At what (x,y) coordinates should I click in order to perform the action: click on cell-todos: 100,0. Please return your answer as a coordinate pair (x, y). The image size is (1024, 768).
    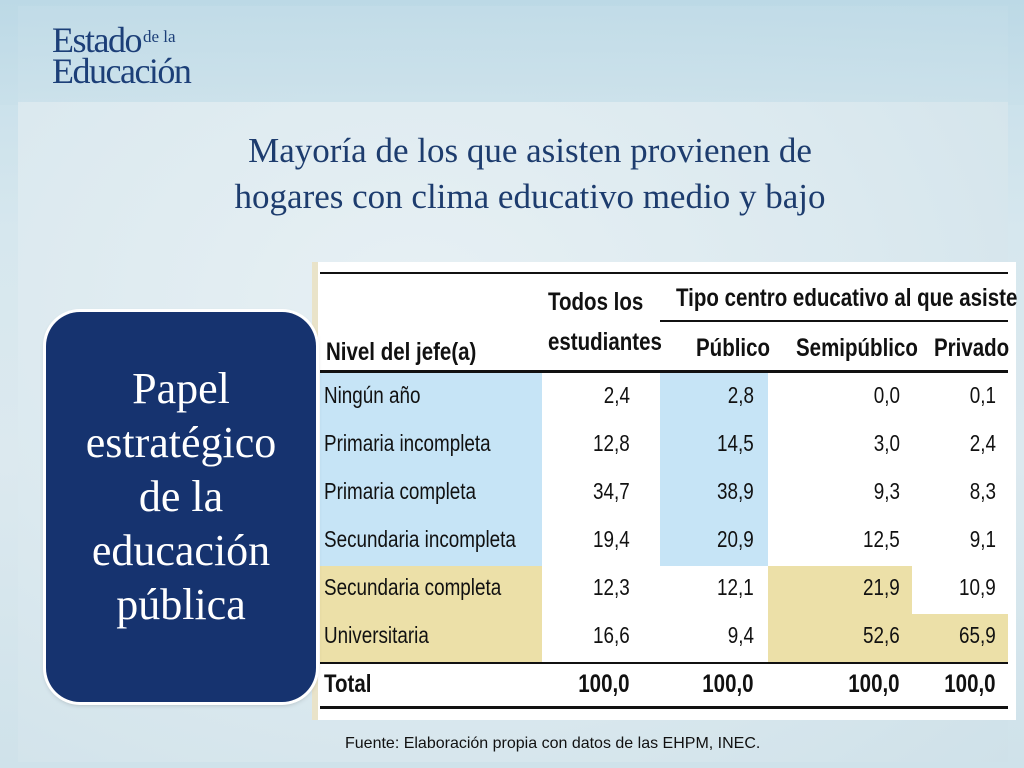
    Looking at the image, I should click on (604, 684).